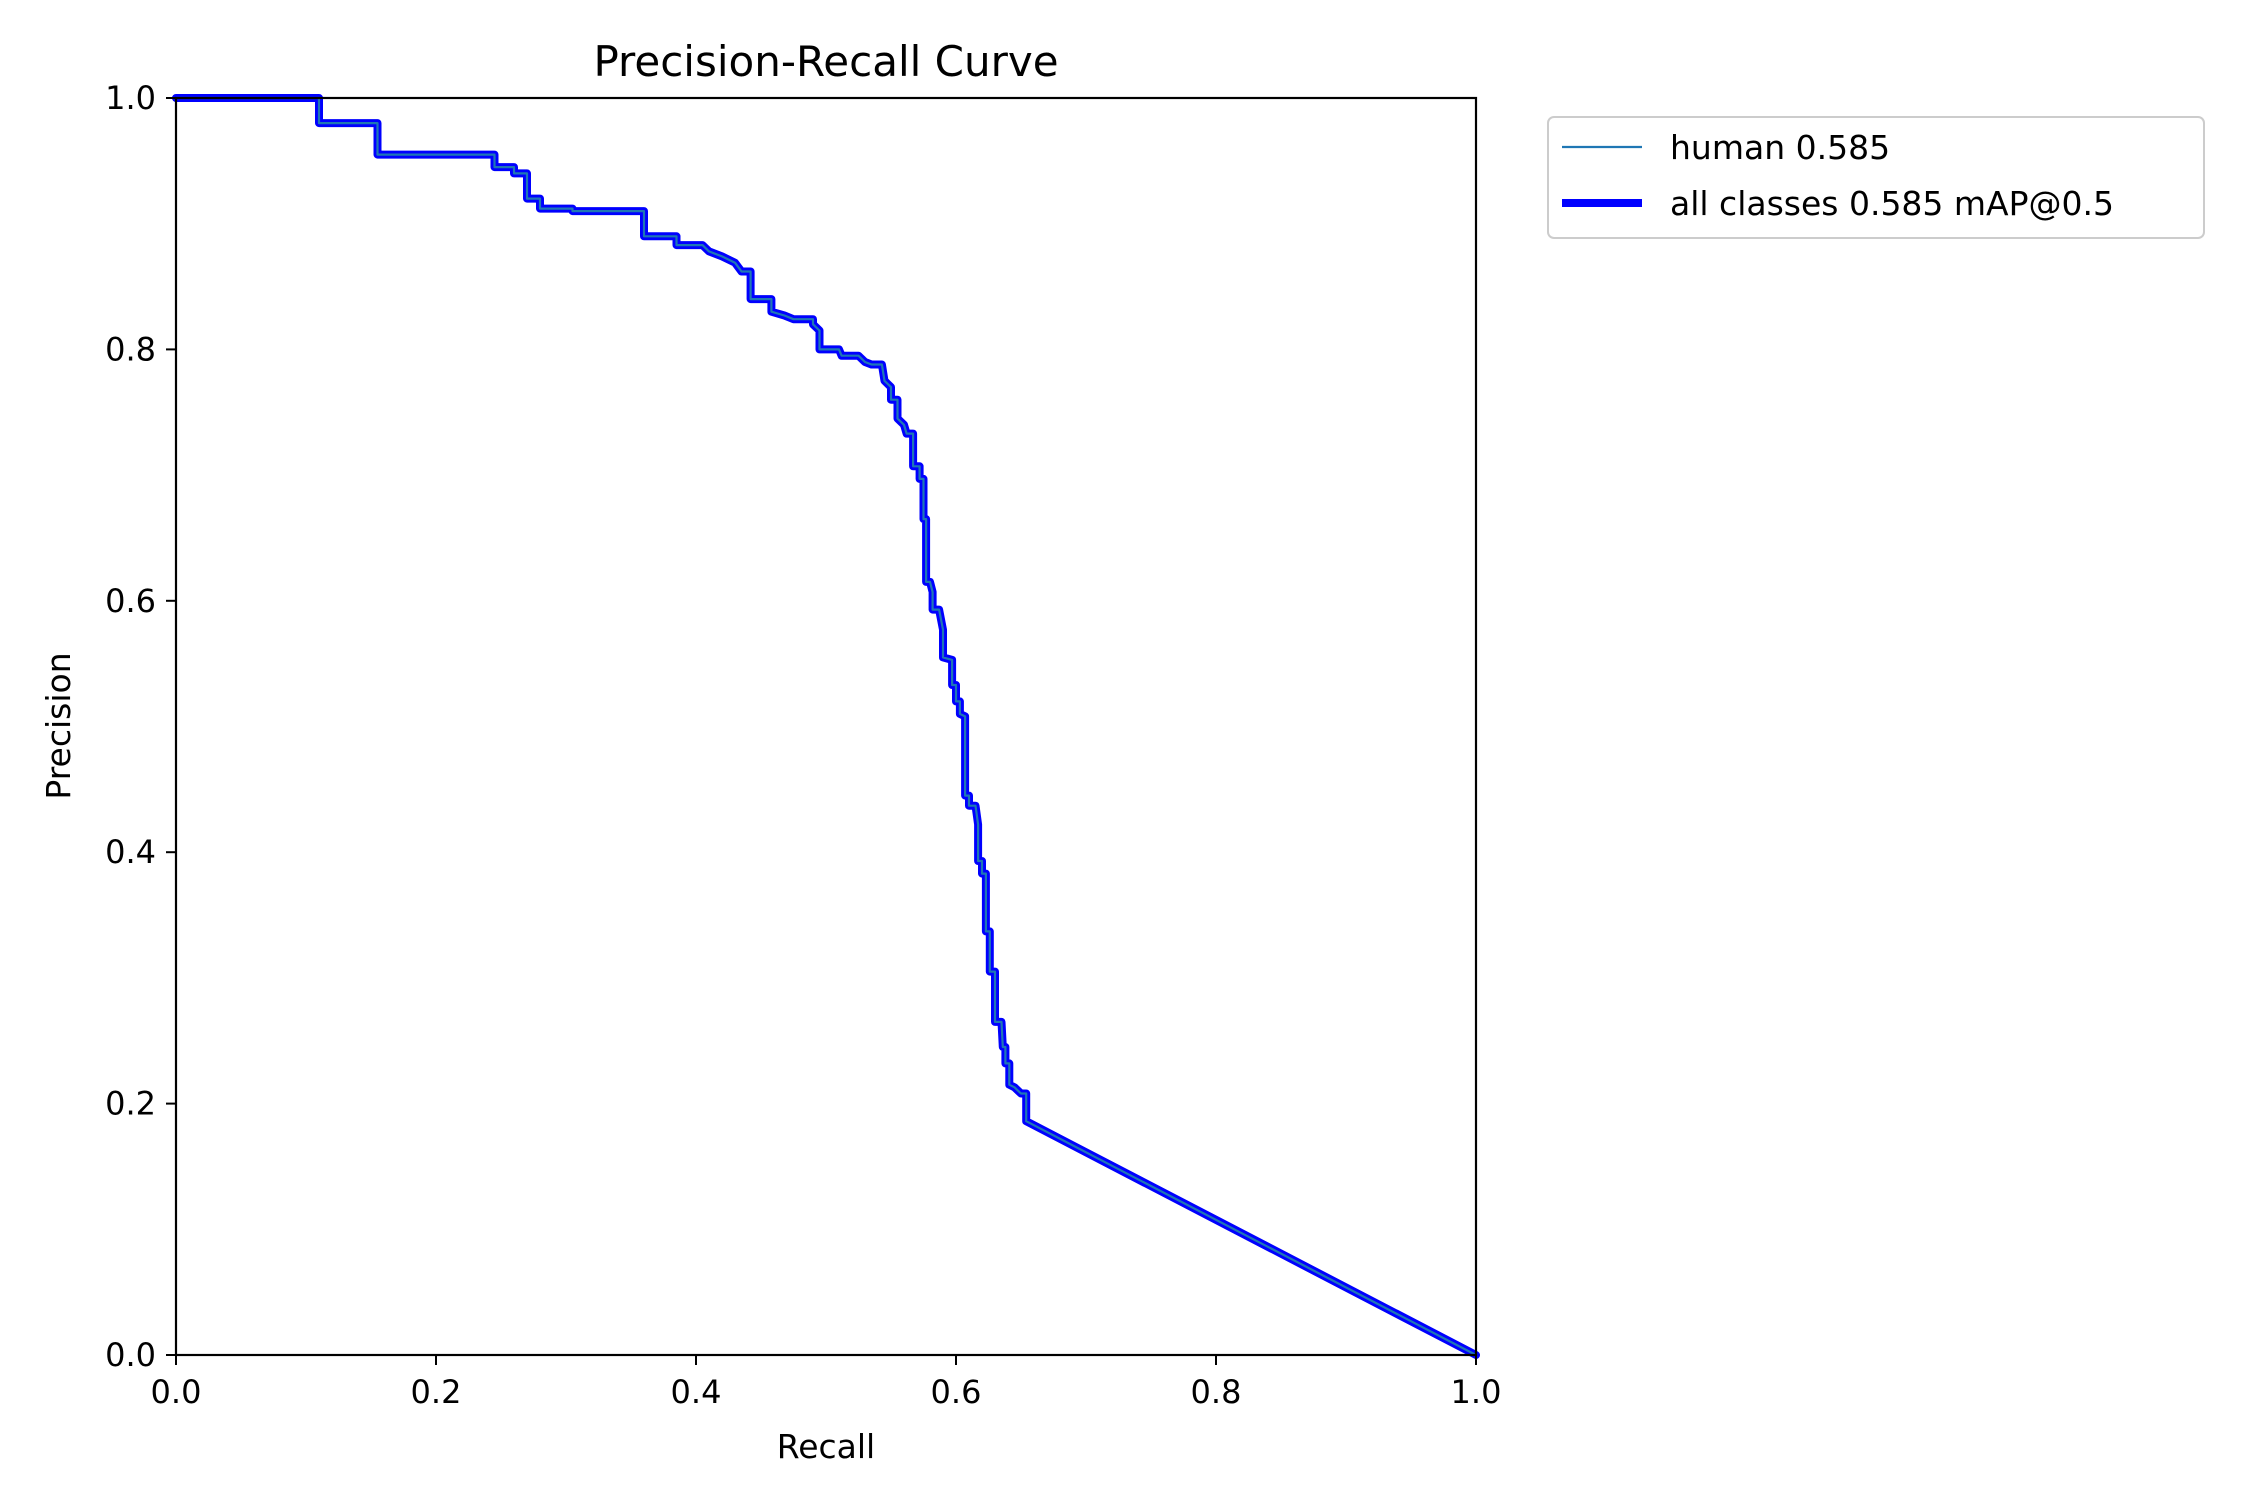  I want to click on legend-label-human: human 0.585, so click(1780, 147).